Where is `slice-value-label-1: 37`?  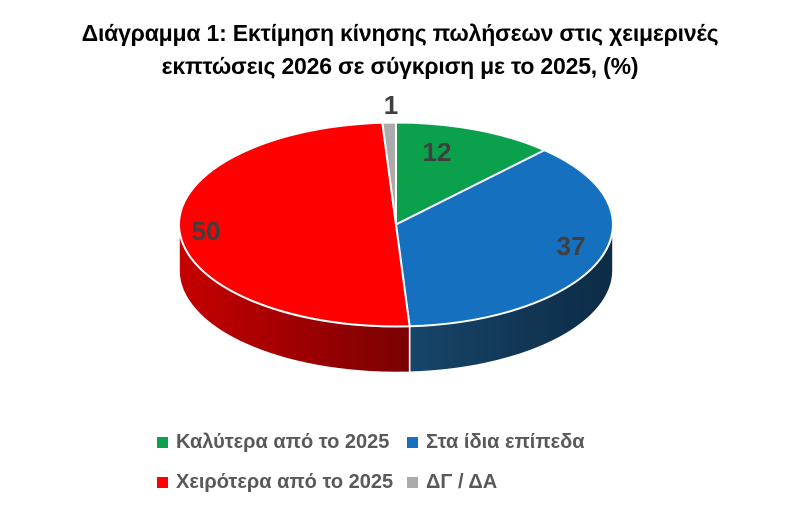
slice-value-label-1: 37 is located at coordinates (571, 246).